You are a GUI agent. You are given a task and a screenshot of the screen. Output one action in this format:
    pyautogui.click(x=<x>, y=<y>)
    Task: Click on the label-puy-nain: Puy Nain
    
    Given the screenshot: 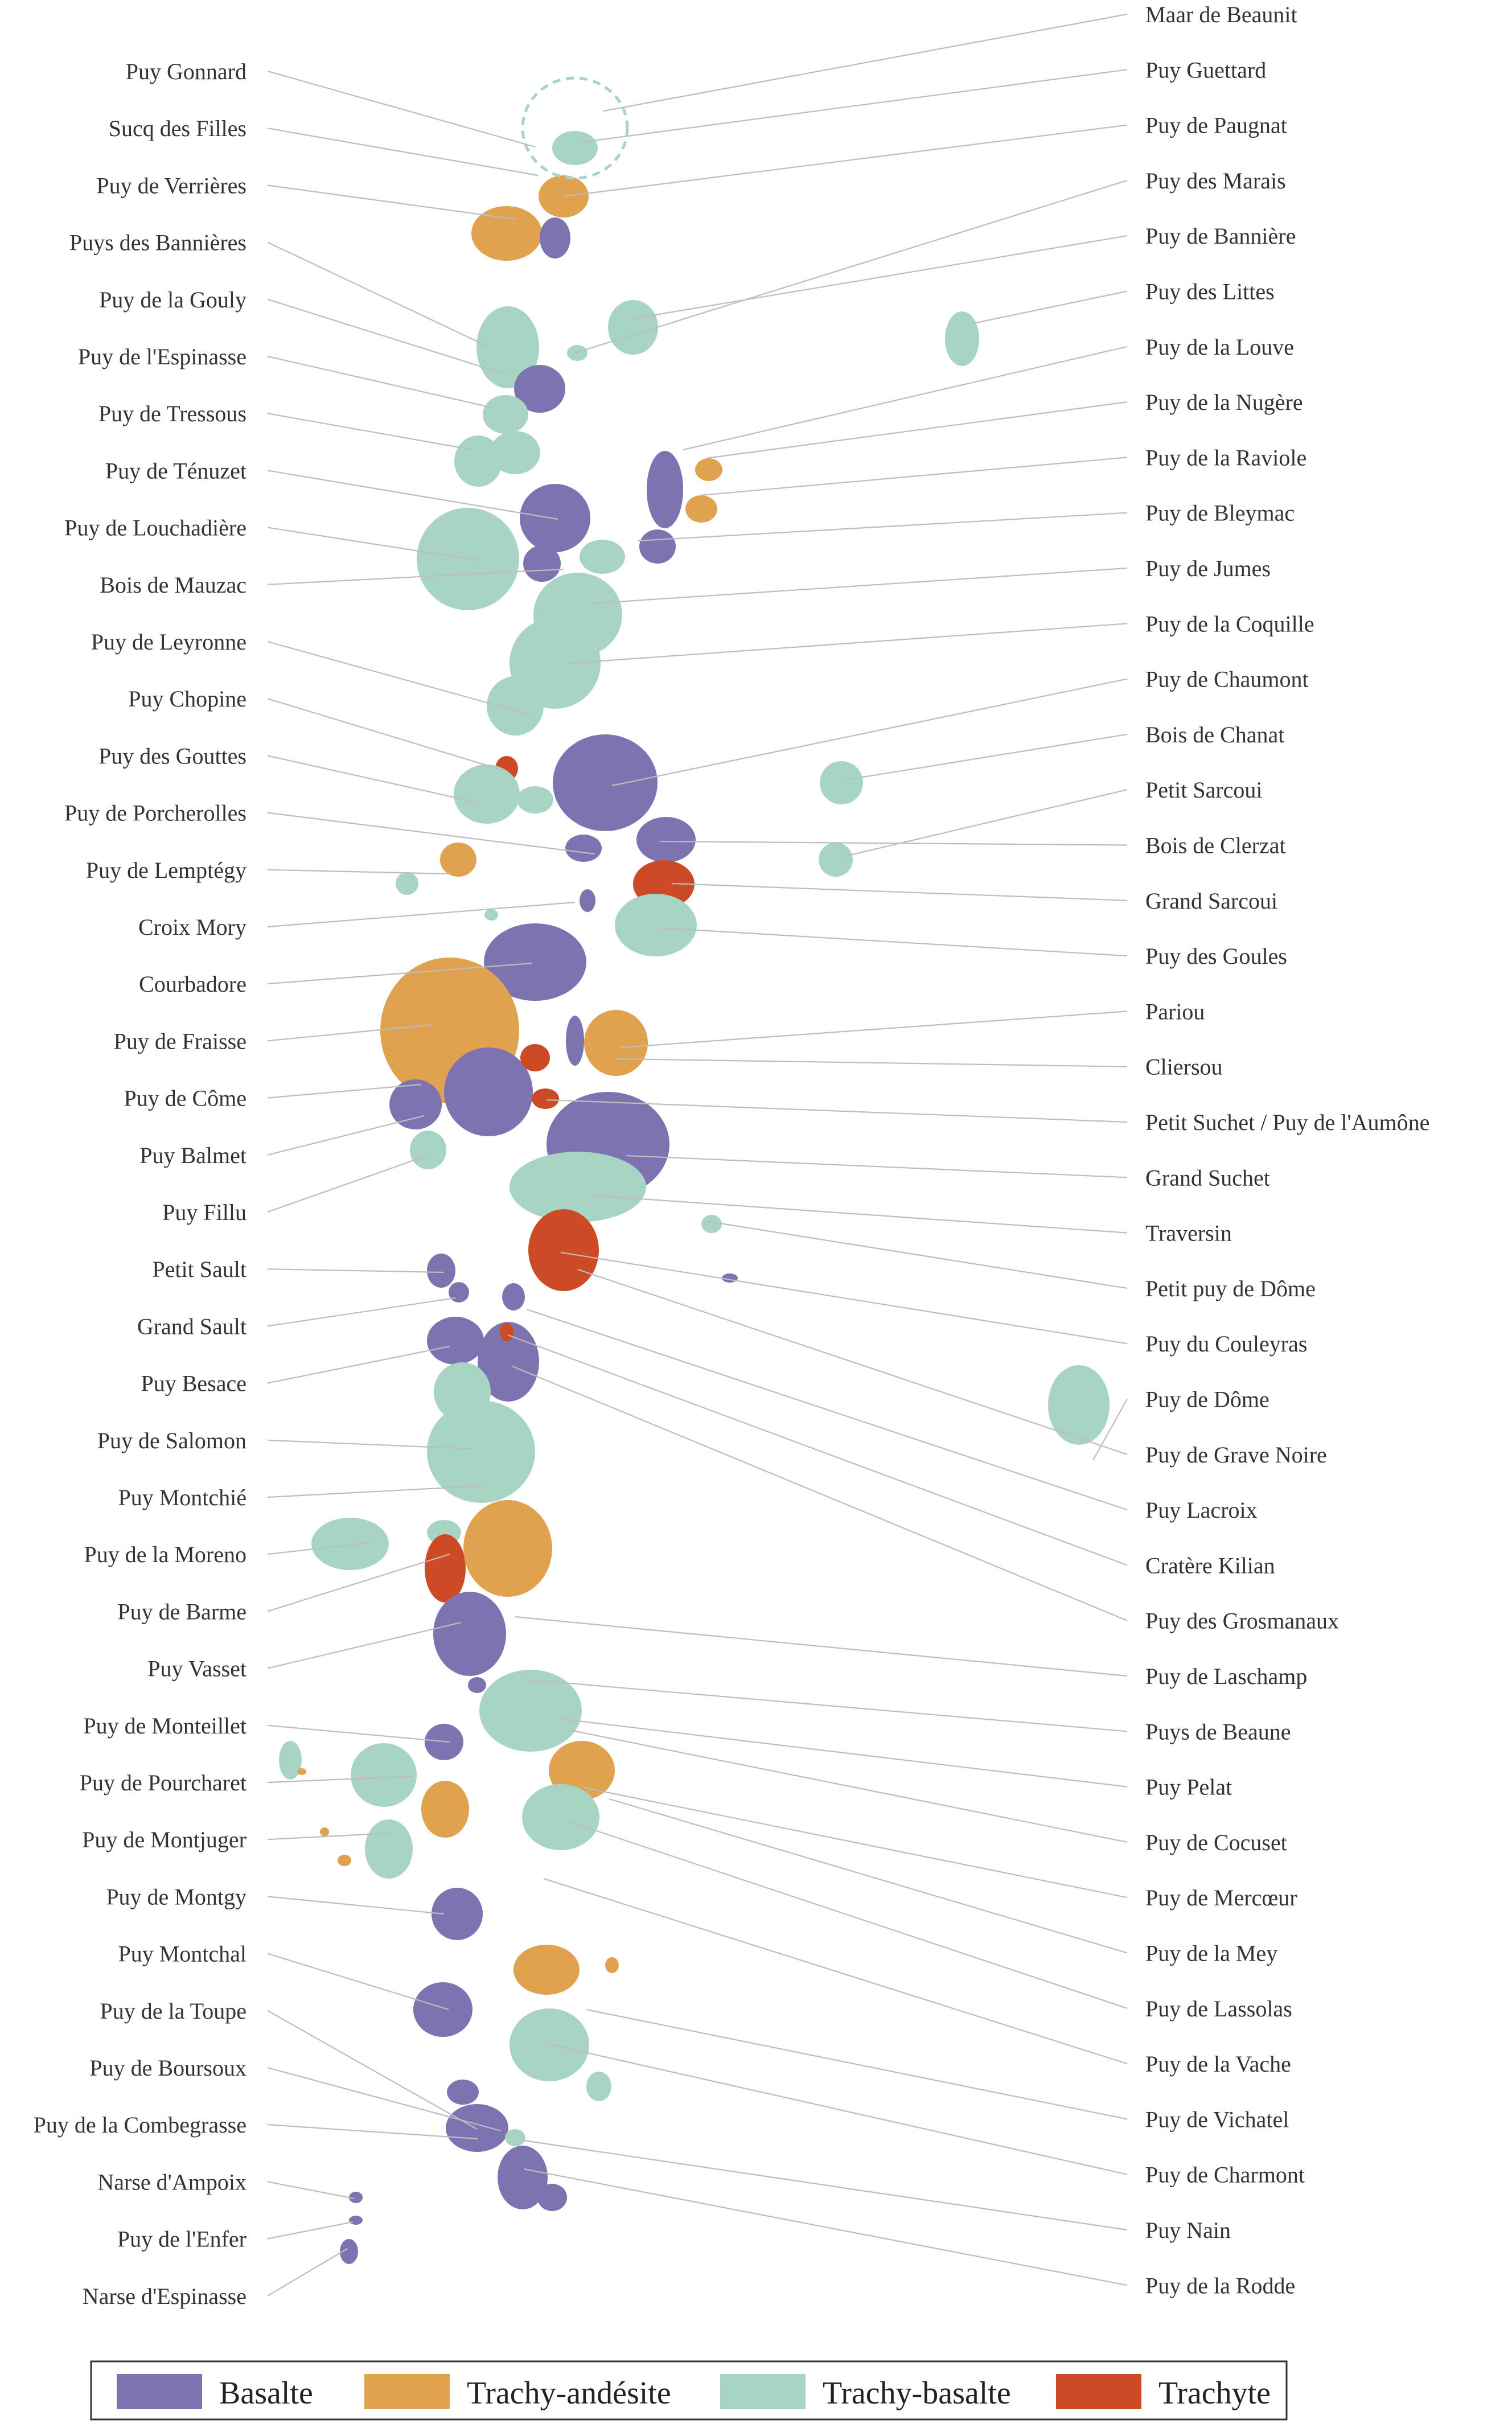 What is the action you would take?
    pyautogui.click(x=1188, y=2230)
    